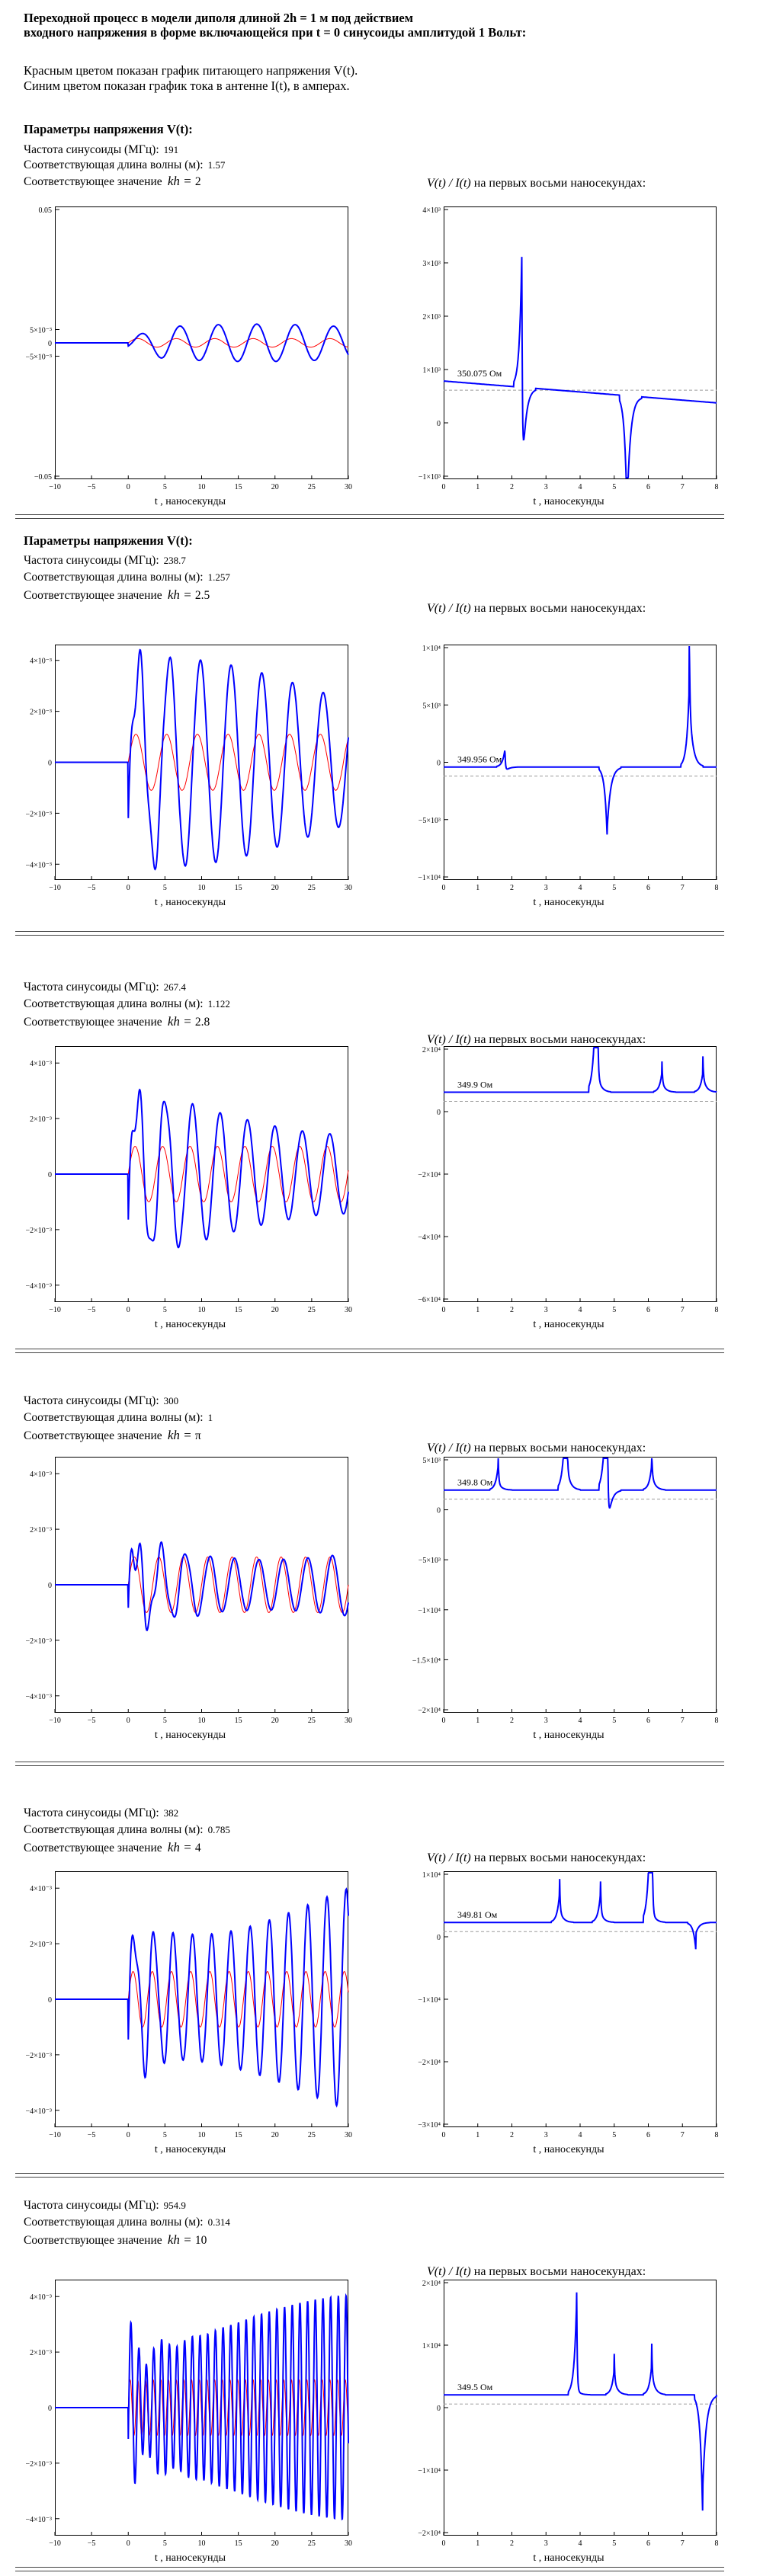  Describe the element at coordinates (217, 165) in the screenshot. I see `wavelength-value: 1.57` at that location.